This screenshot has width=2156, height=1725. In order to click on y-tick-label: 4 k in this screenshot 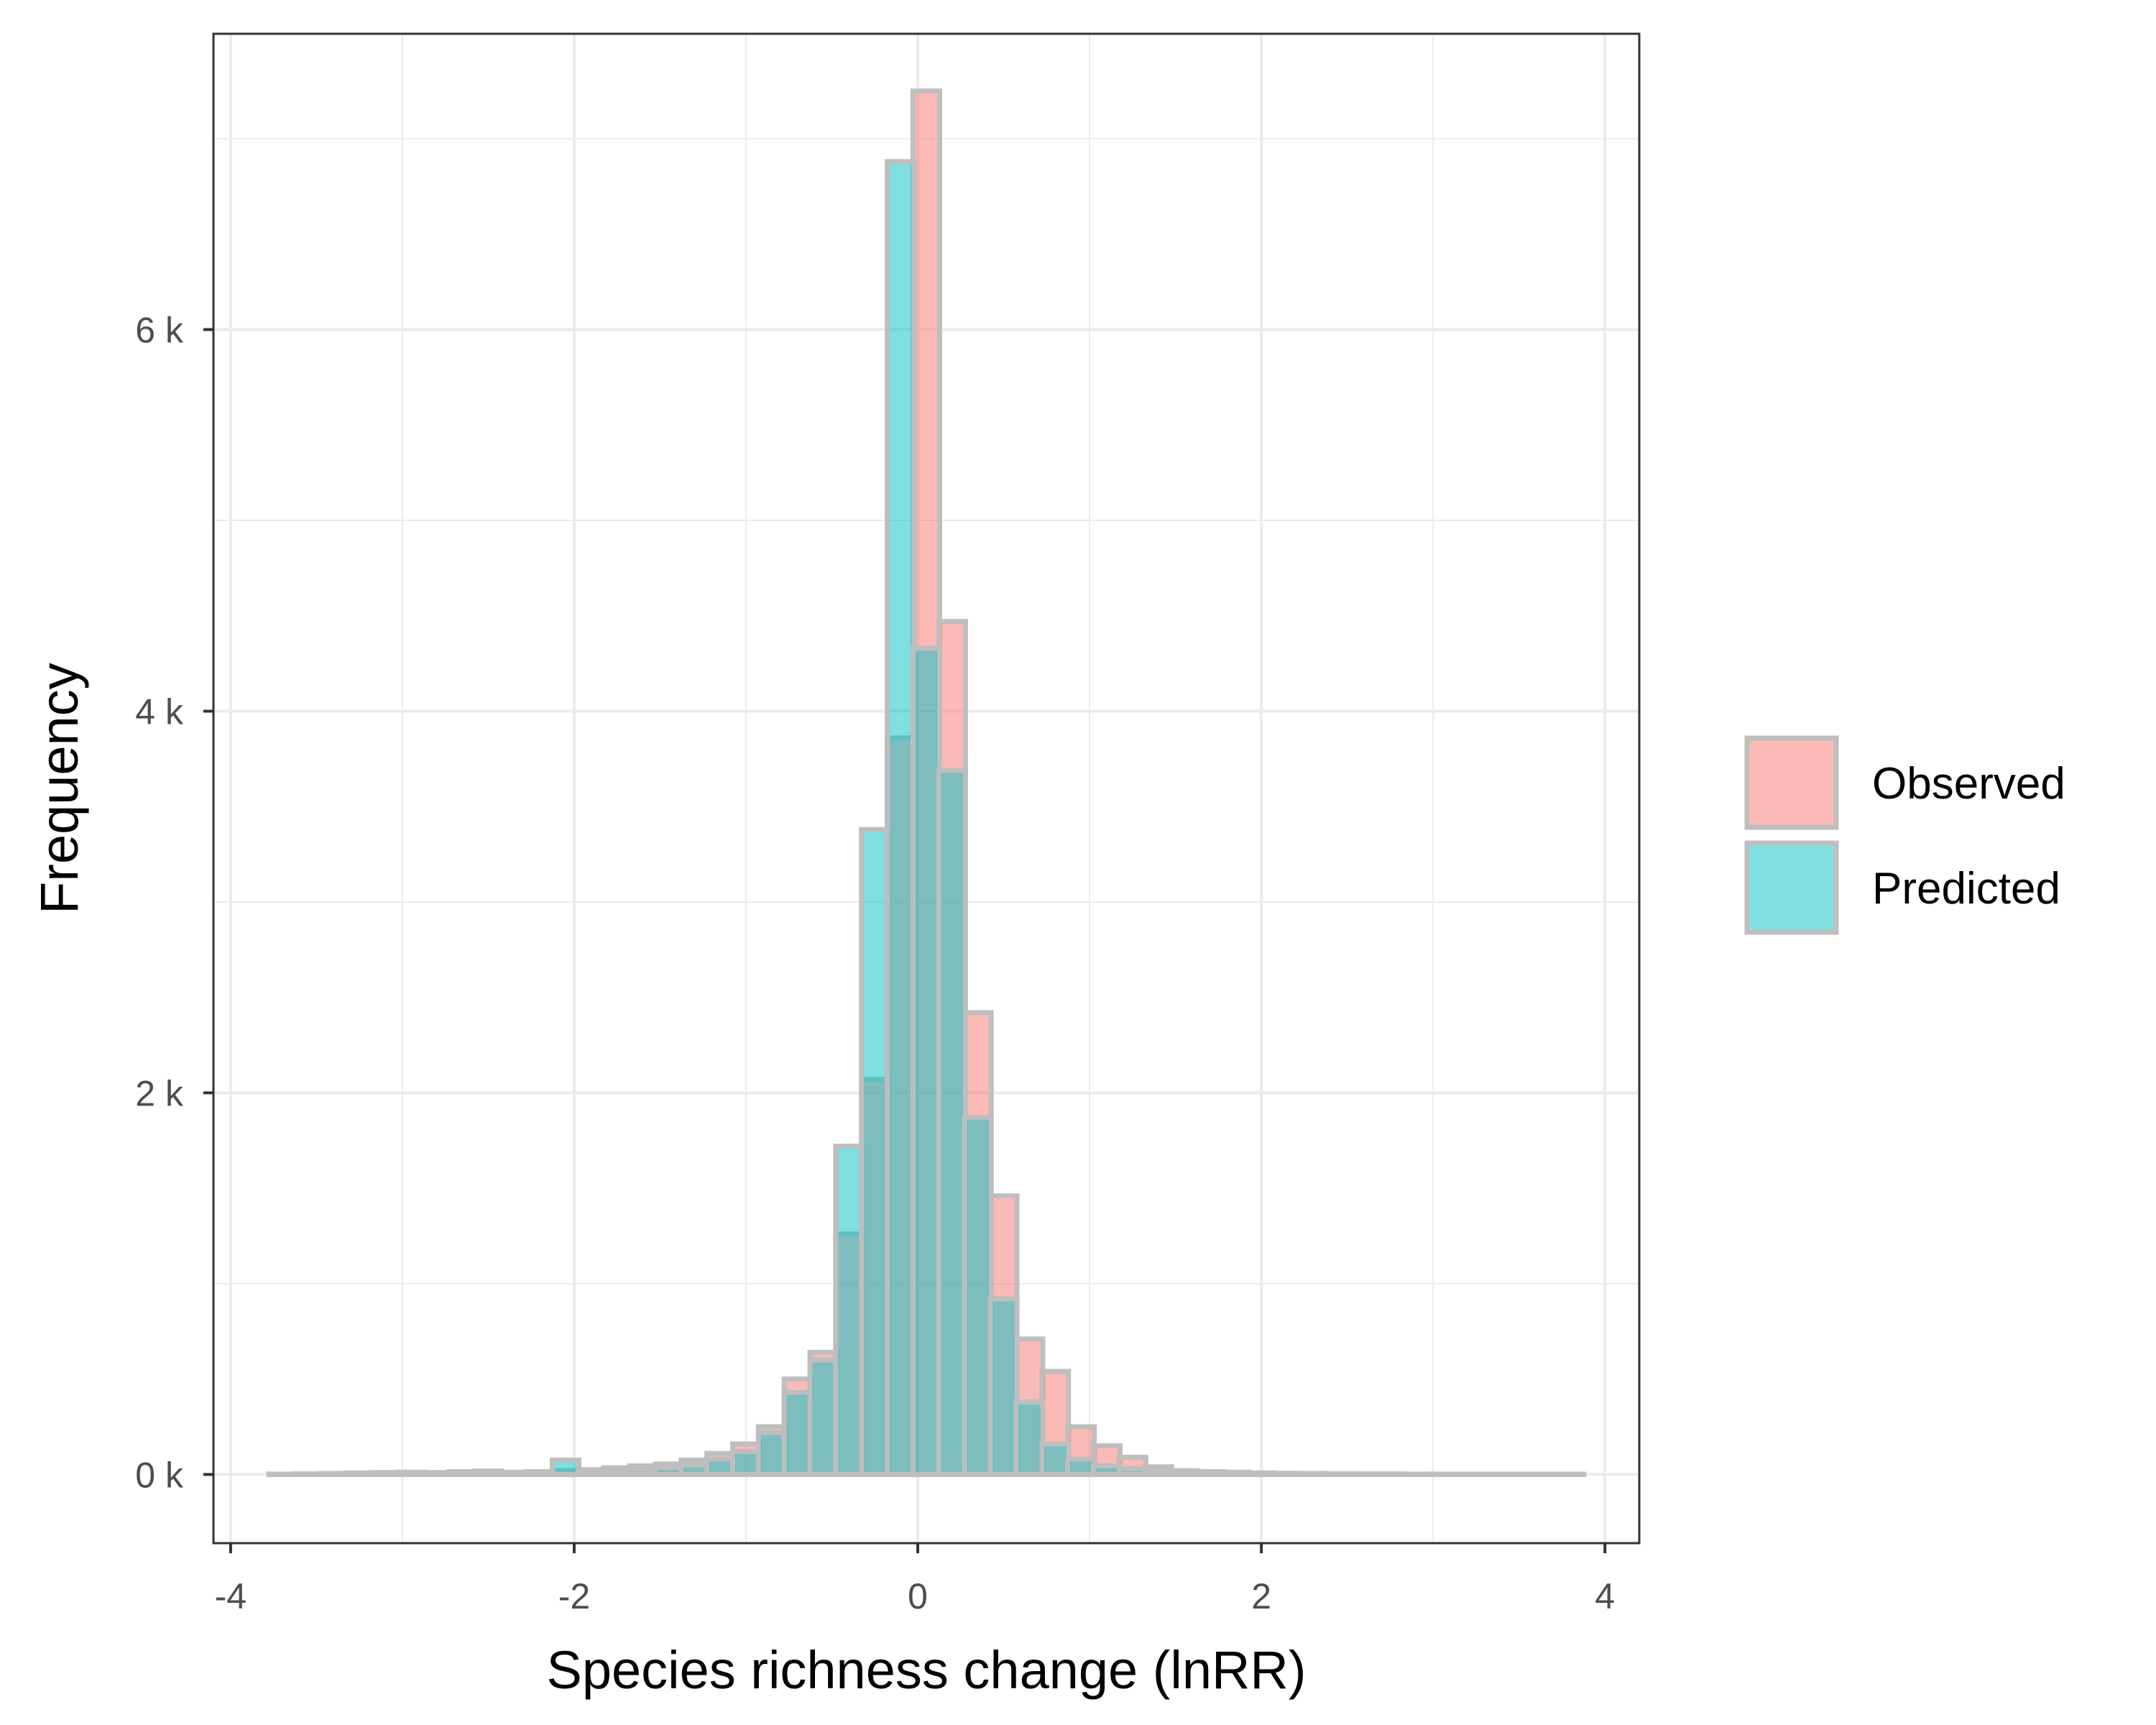, I will do `click(159, 711)`.